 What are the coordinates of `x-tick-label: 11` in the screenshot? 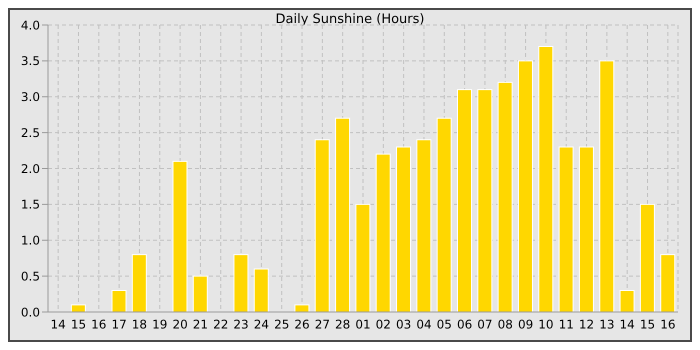 It's located at (566, 325).